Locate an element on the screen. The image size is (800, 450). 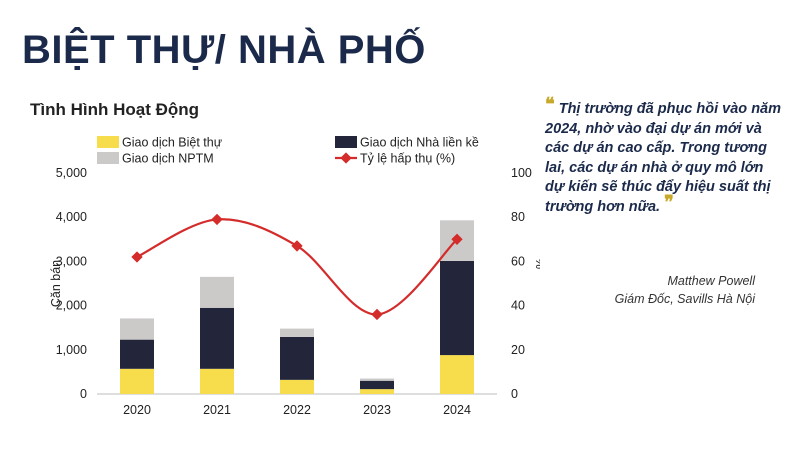
quote-attribution: Matthew Powell Giám Đốc, Savills Hà Nội is located at coordinates (685, 290).